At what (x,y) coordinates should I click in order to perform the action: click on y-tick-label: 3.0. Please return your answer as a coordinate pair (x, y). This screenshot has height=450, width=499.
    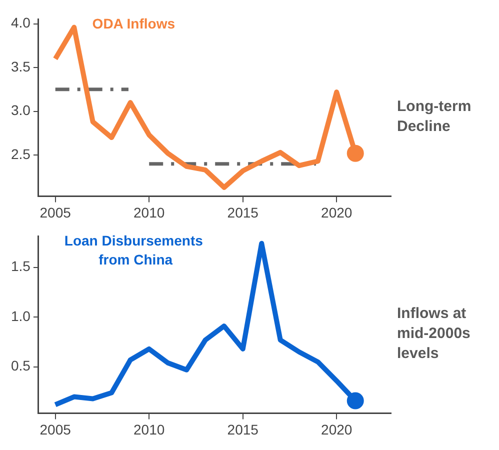
    Looking at the image, I should click on (20, 110).